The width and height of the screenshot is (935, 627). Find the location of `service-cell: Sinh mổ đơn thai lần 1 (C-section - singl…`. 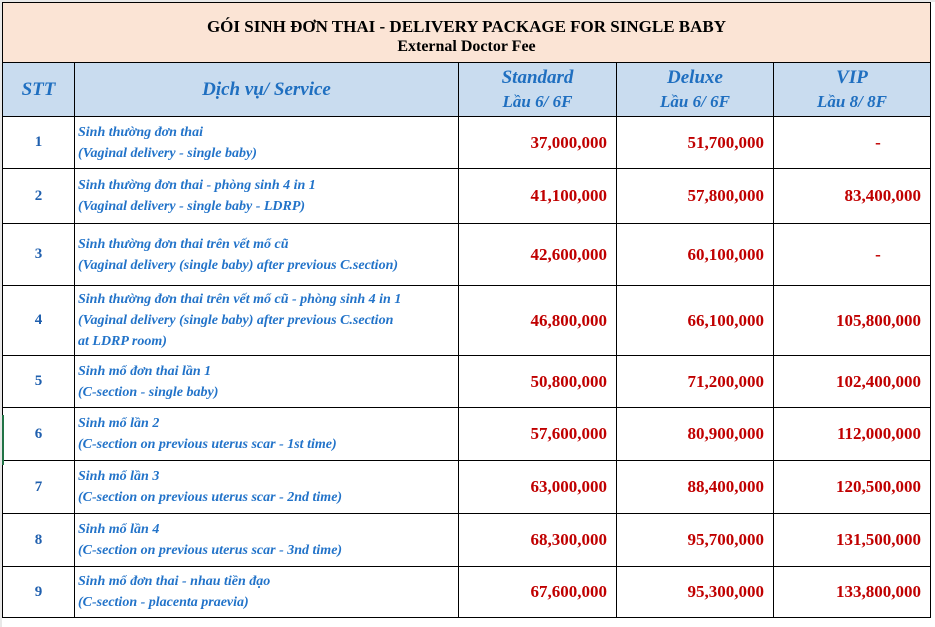

service-cell: Sinh mổ đơn thai lần 1 (C-section - singl… is located at coordinates (266, 381).